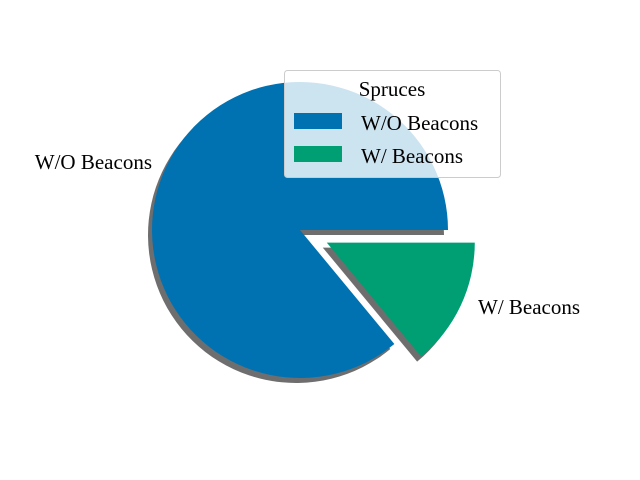  What do you see at coordinates (400, 299) in the screenshot?
I see `slice-w-beacons` at bounding box center [400, 299].